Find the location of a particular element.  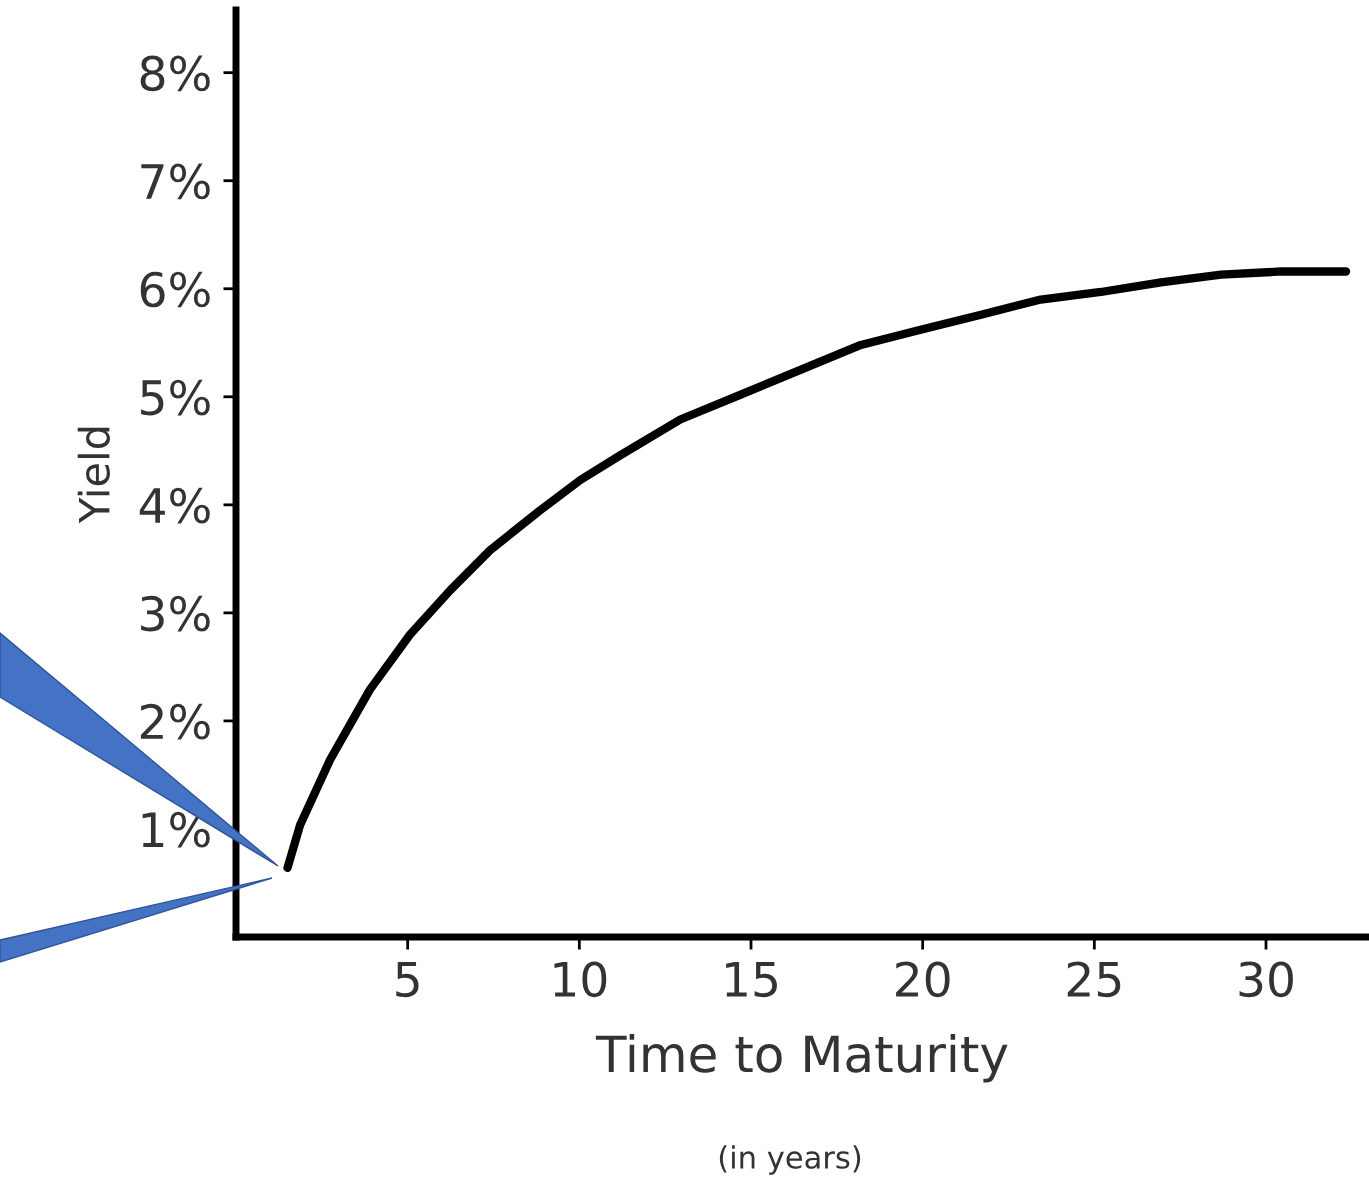

y-tick-label: 8% is located at coordinates (175, 73).